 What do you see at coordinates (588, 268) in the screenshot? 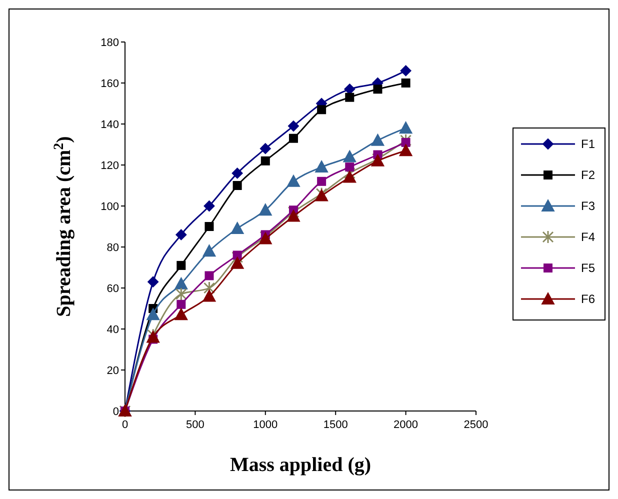
I see `legend-label: F5` at bounding box center [588, 268].